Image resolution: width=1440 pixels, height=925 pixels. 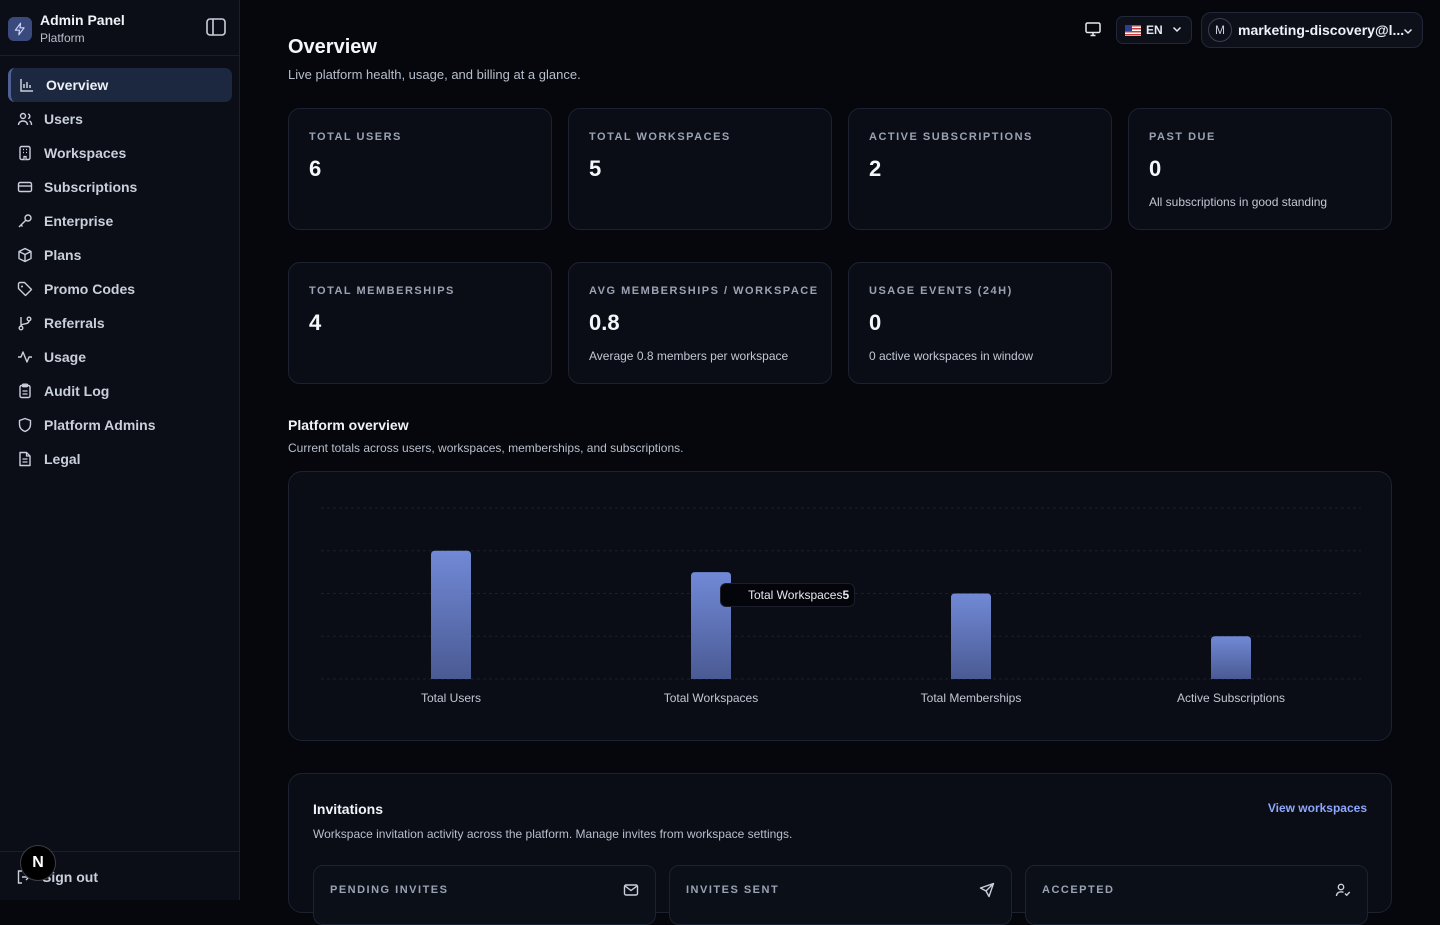 I want to click on sidebar-item-legal: Legal, so click(x=120, y=459).